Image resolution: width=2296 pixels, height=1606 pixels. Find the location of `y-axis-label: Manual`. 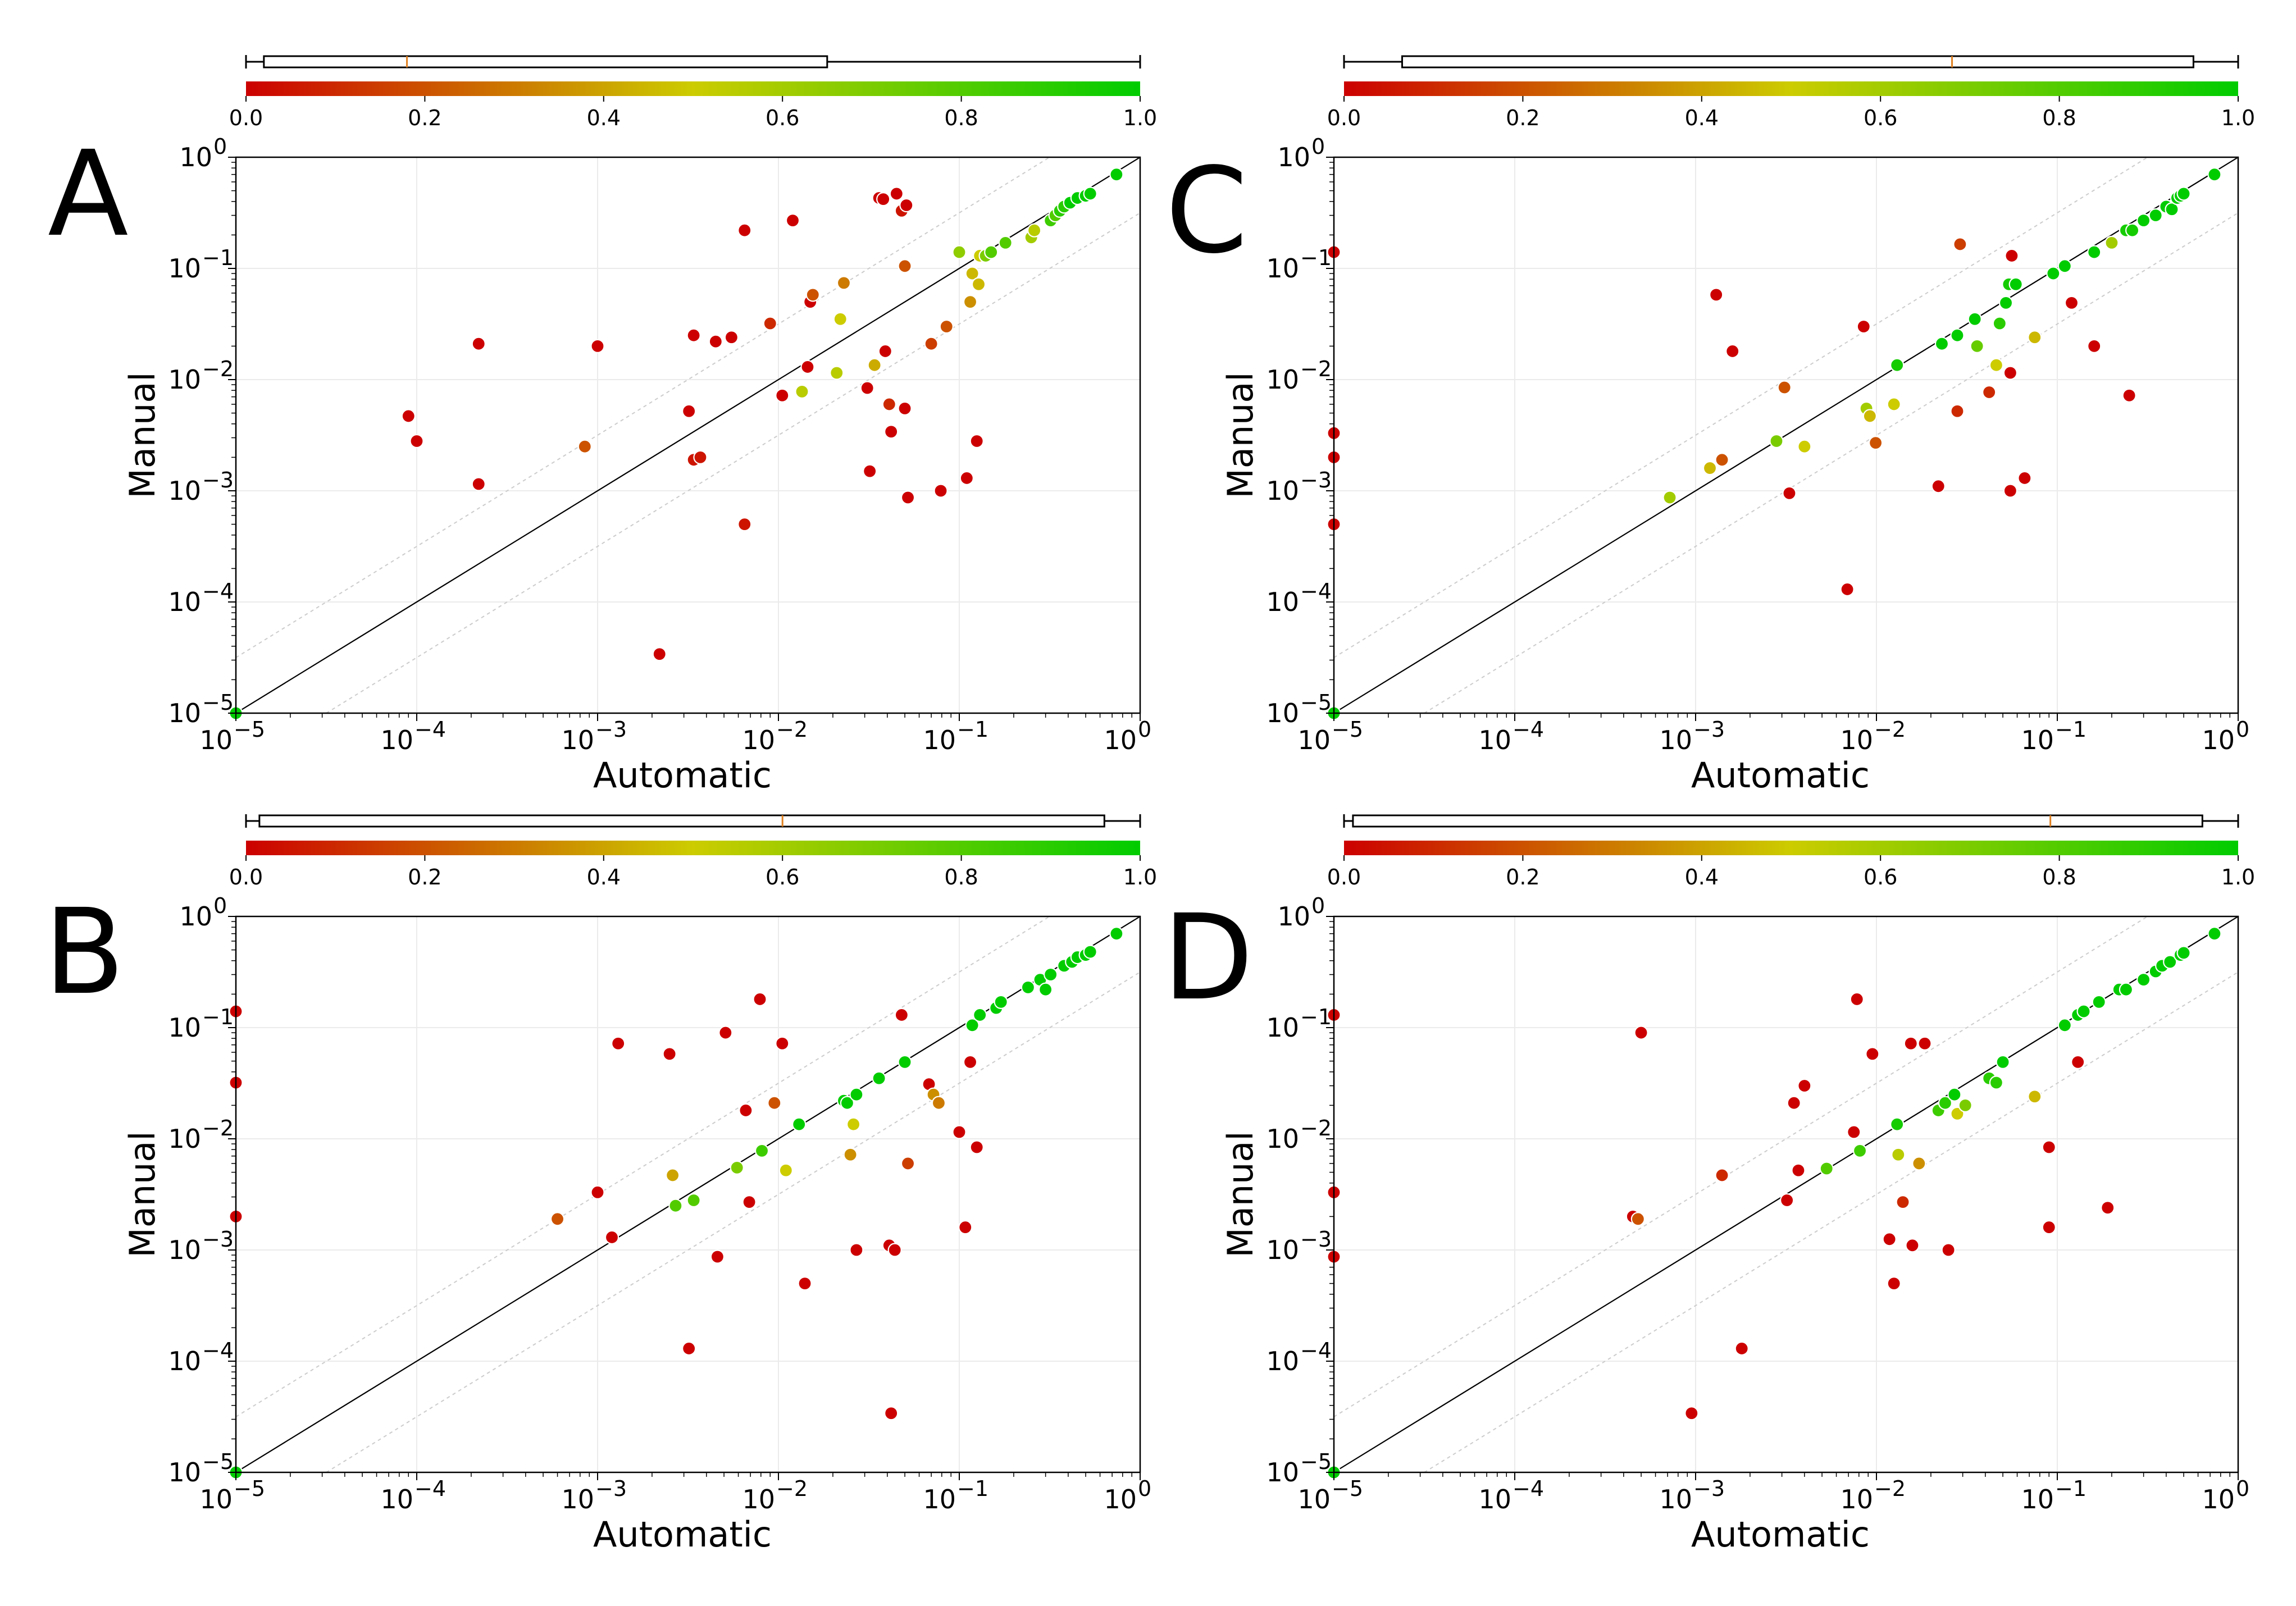

y-axis-label: Manual is located at coordinates (142, 1194).